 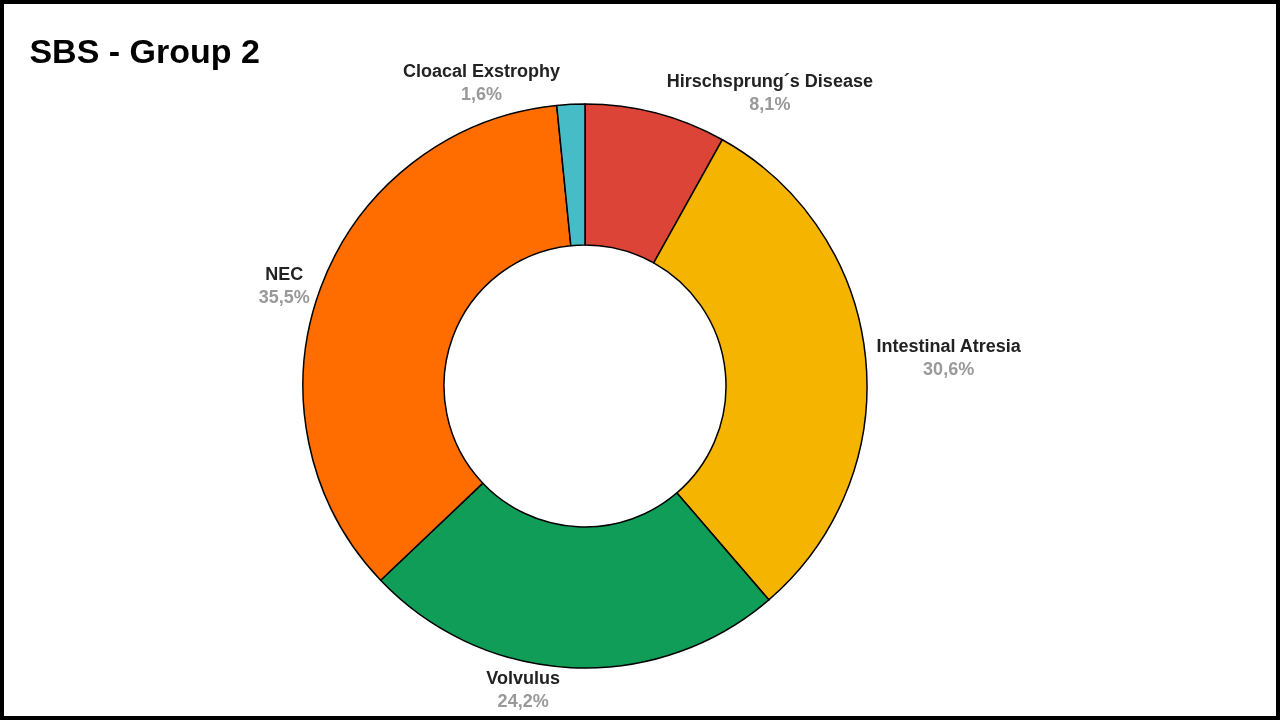 I want to click on slice-label: Cloacal Exstrophy, so click(x=481, y=71).